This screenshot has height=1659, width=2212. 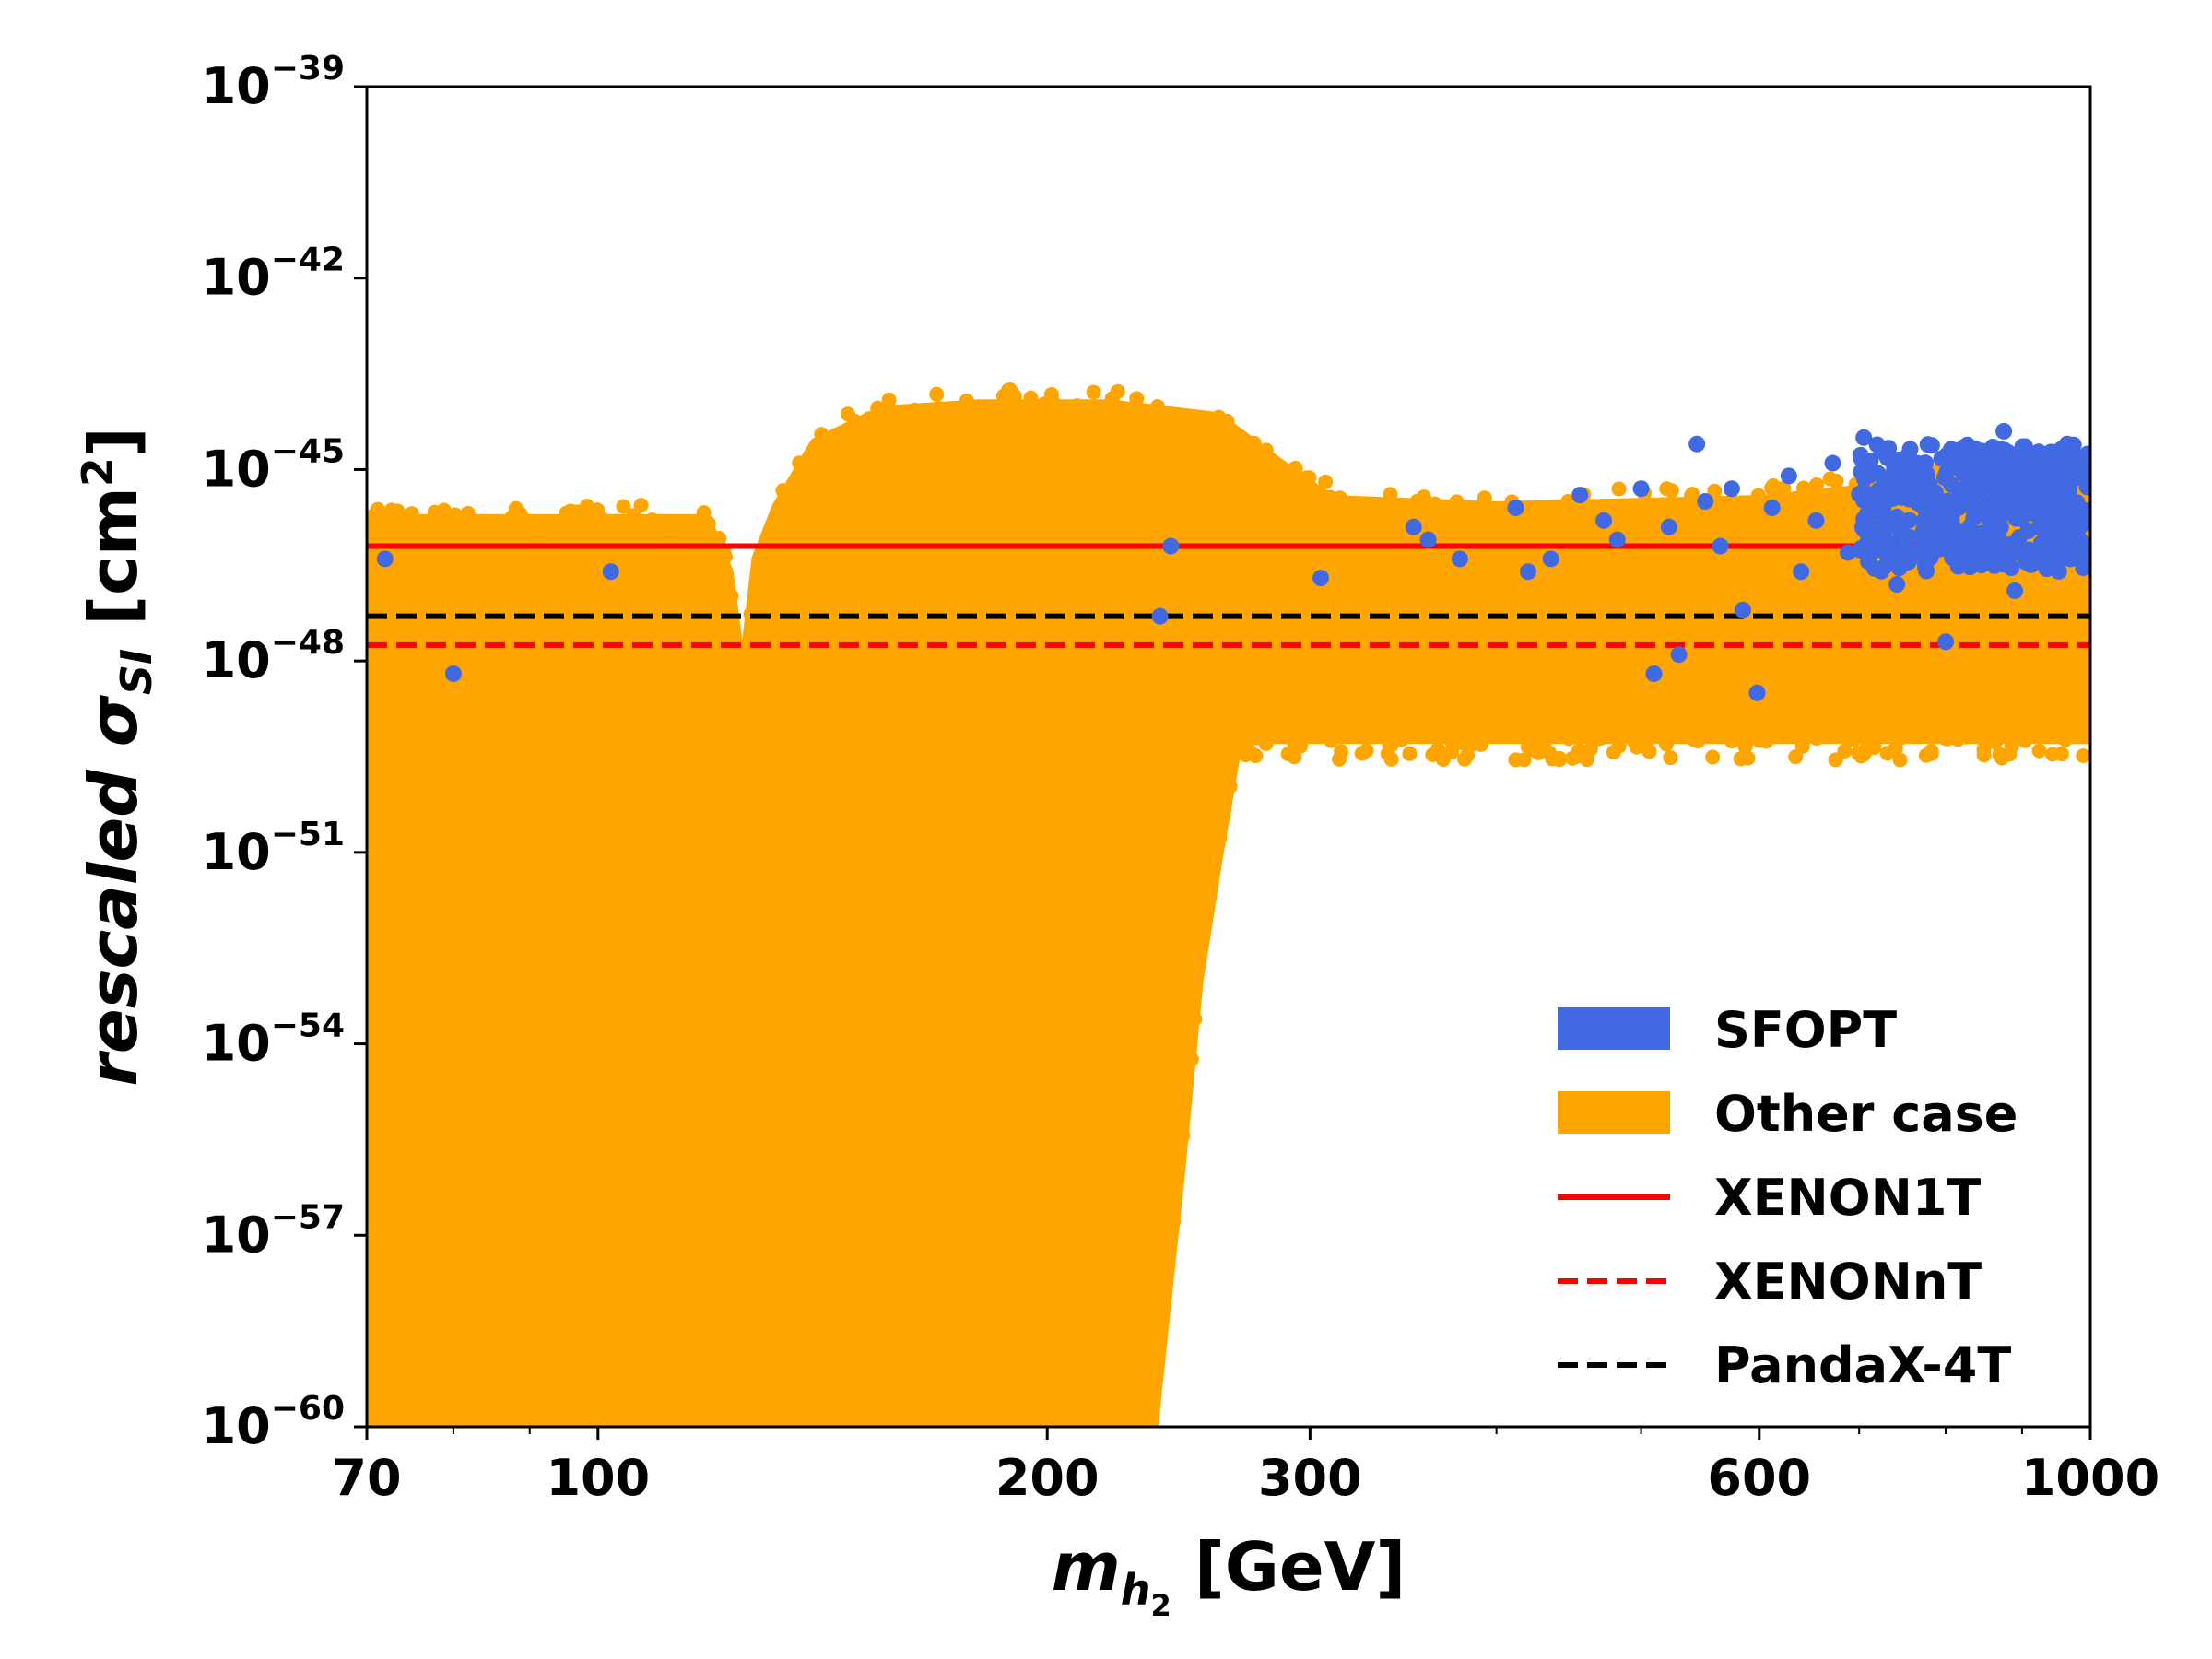 What do you see at coordinates (1310, 1478) in the screenshot?
I see `x-tick-label: 300` at bounding box center [1310, 1478].